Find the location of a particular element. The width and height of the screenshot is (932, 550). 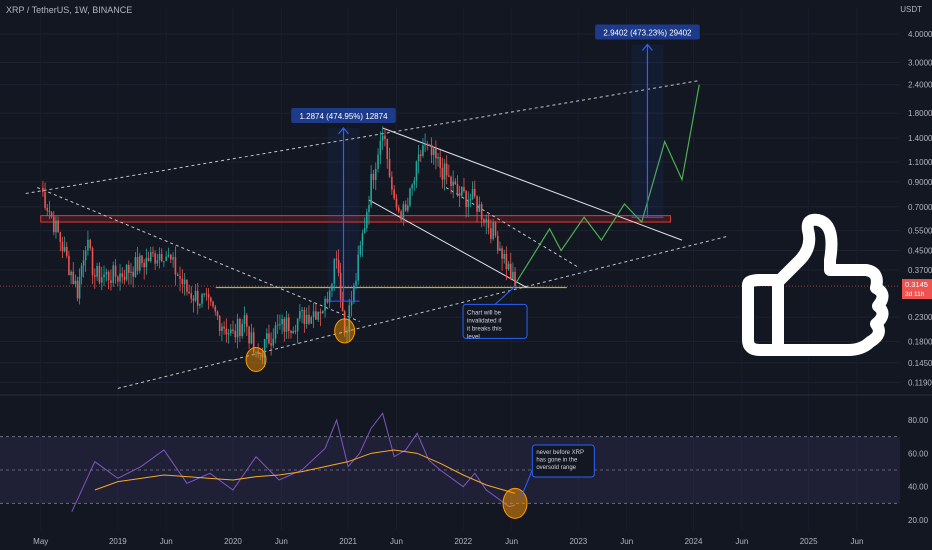

currency-unit: USDT is located at coordinates (911, 9).